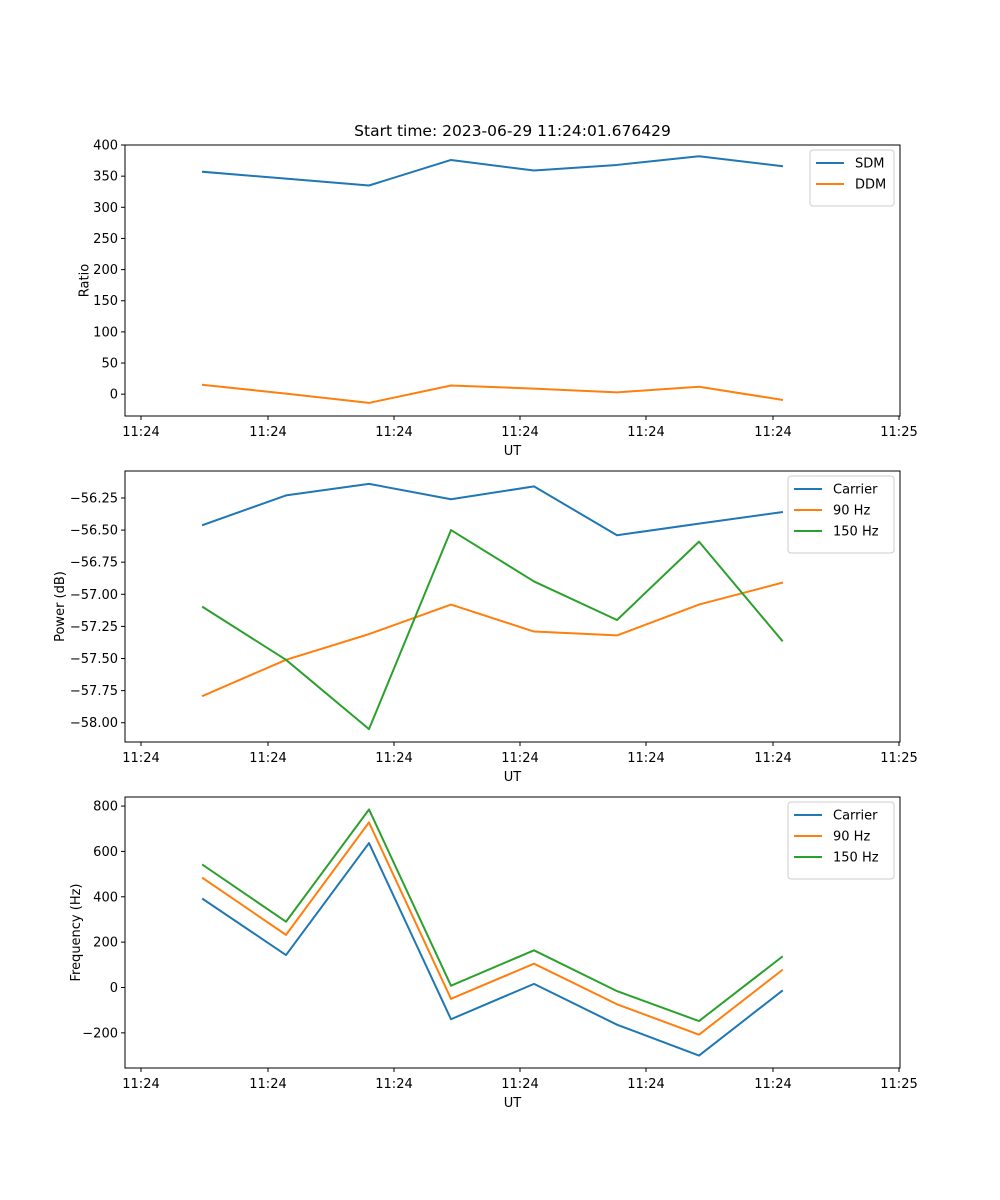  I want to click on y-tick-label: −57.75, so click(94, 691).